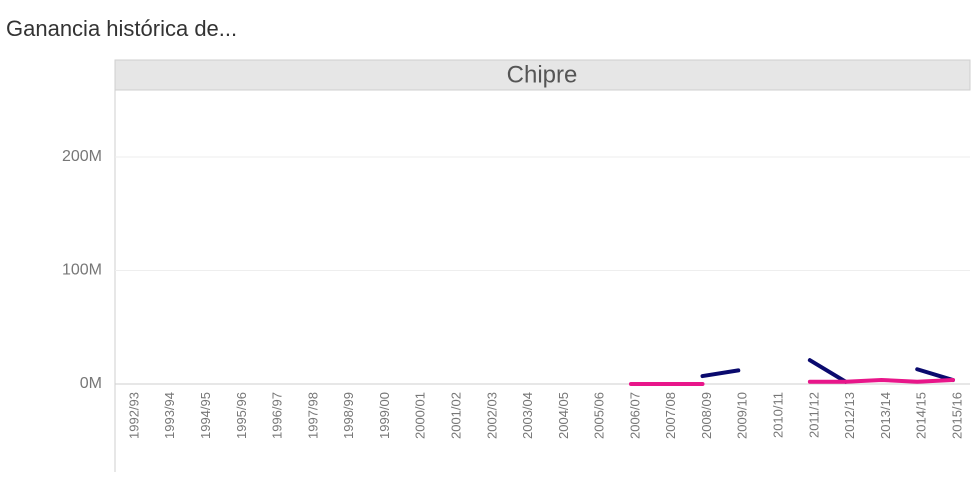 The image size is (973, 482). I want to click on panel-header, so click(542, 75).